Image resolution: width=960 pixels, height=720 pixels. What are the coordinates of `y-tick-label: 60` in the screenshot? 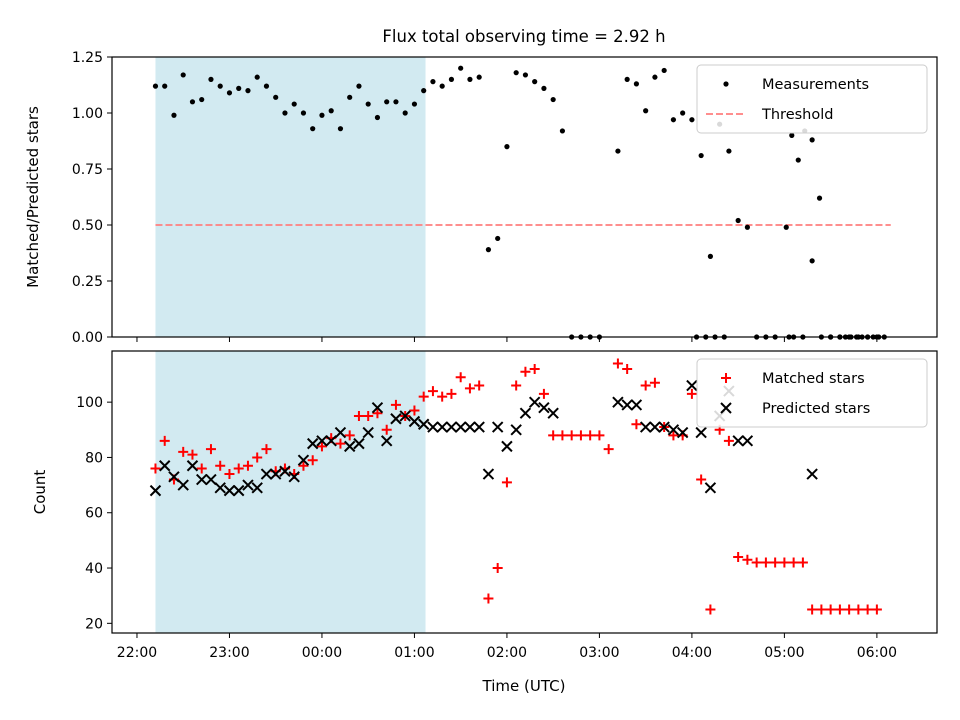 It's located at (94, 514).